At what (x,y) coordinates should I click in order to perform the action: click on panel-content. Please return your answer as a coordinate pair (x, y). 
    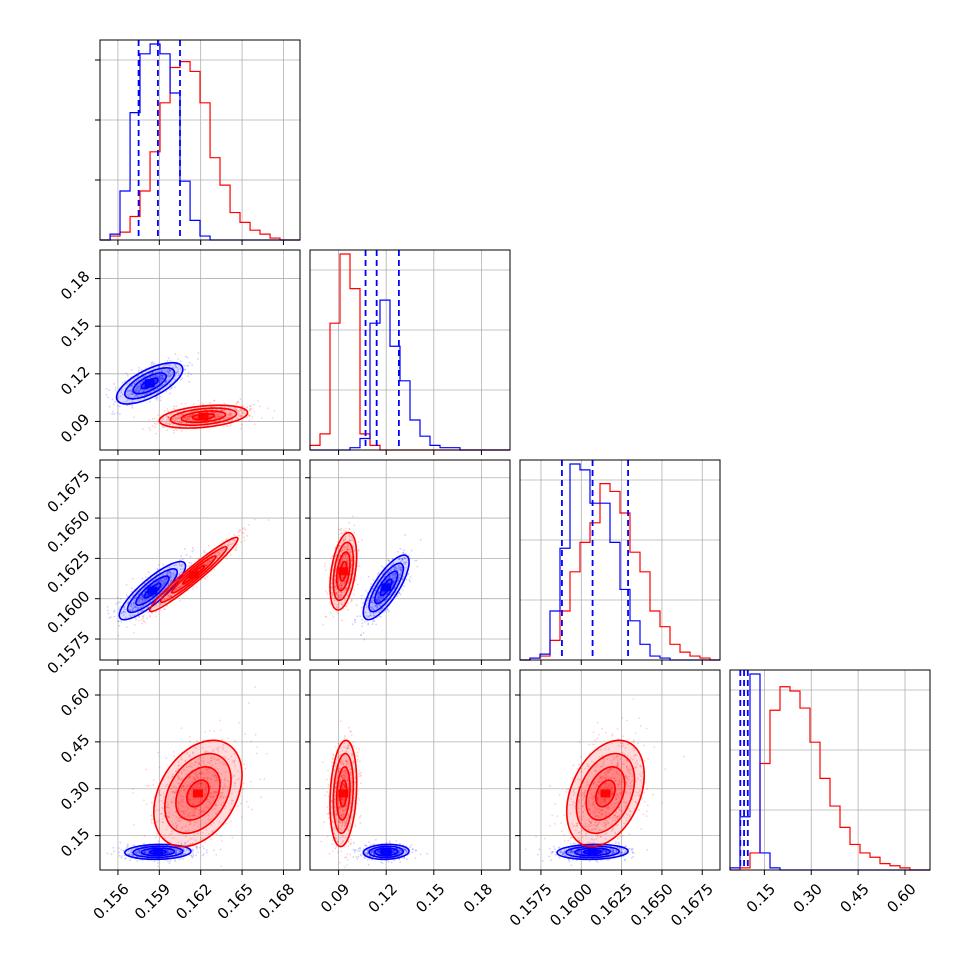
    Looking at the image, I should click on (188, 577).